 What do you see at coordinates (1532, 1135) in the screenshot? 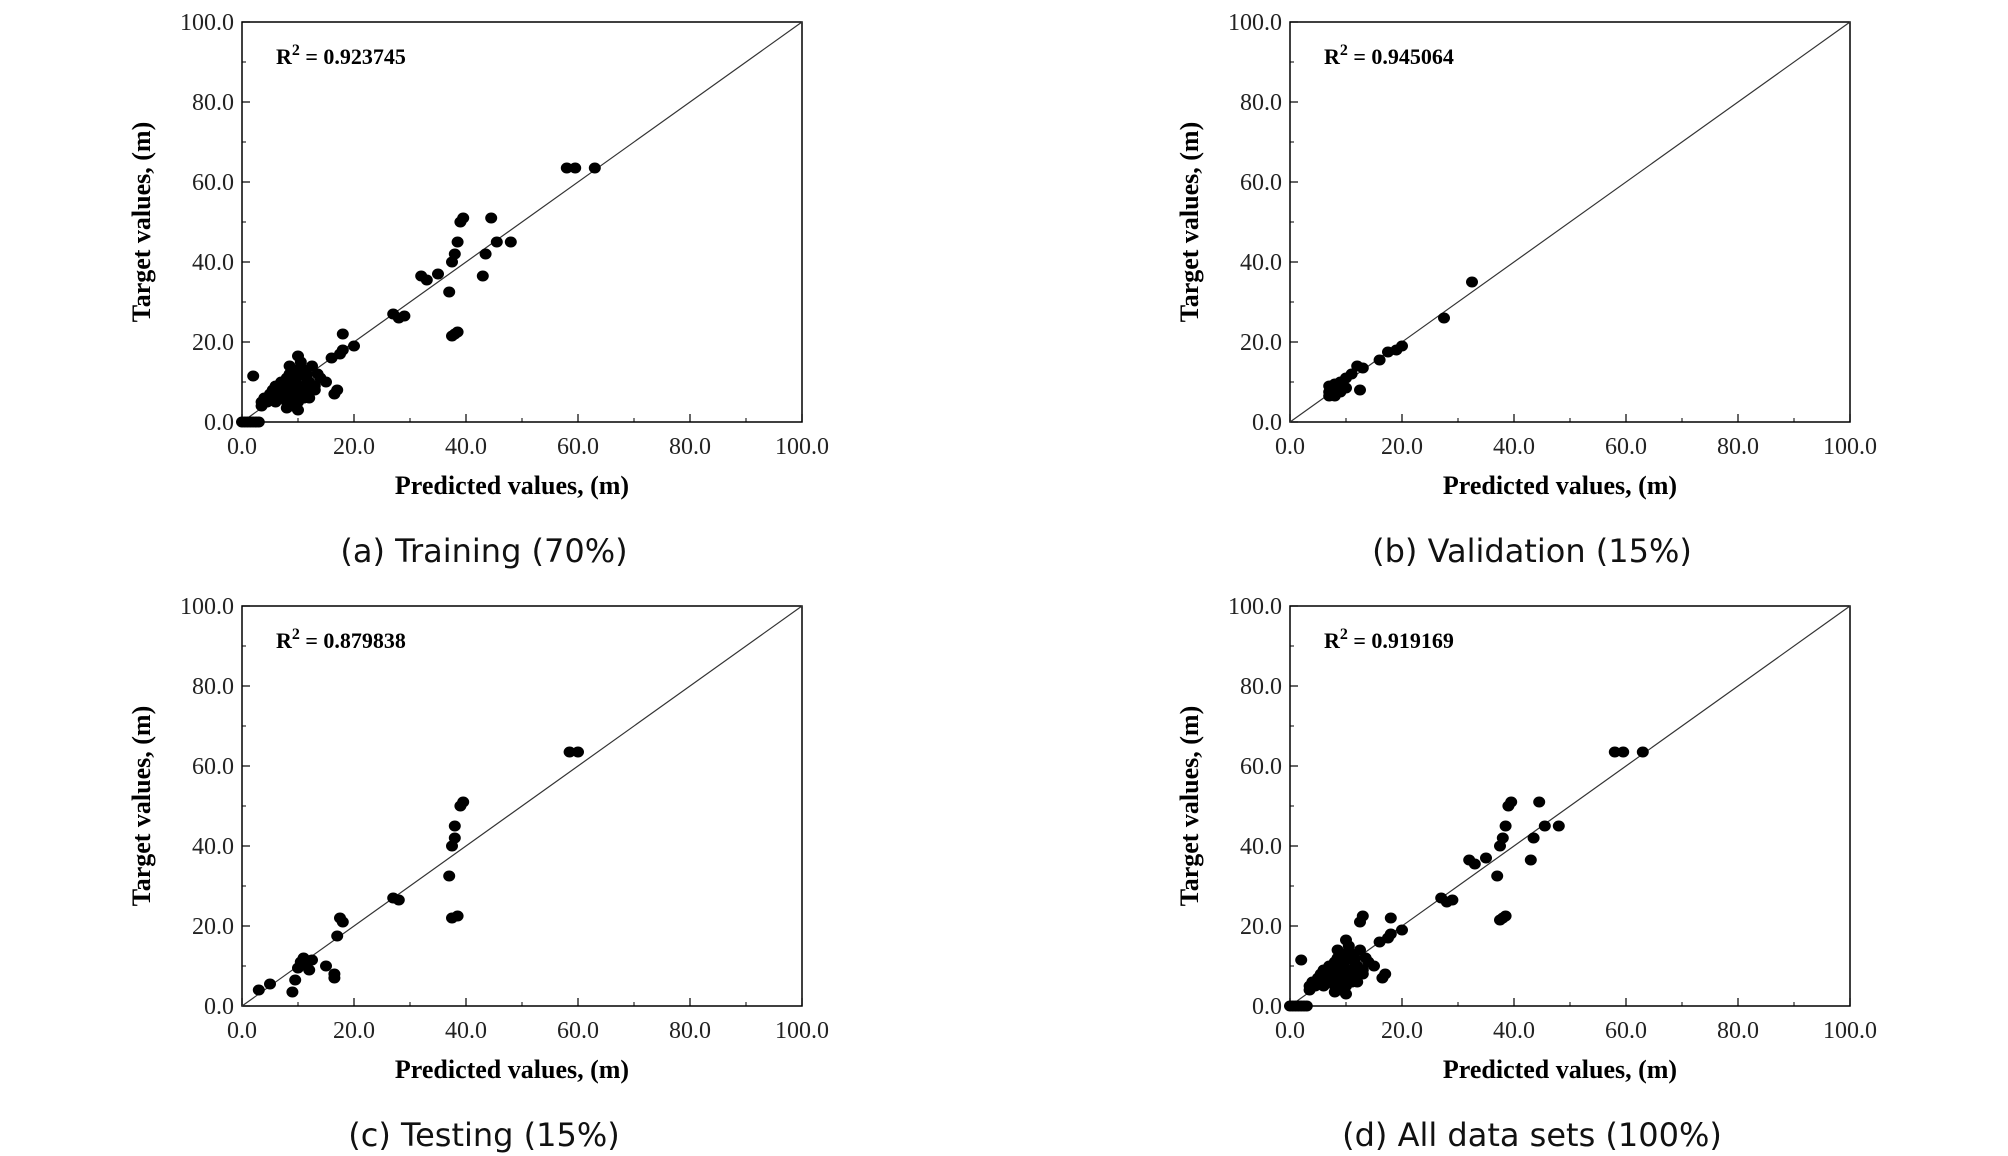
I see `panel-caption: (d) All data sets (100%)` at bounding box center [1532, 1135].